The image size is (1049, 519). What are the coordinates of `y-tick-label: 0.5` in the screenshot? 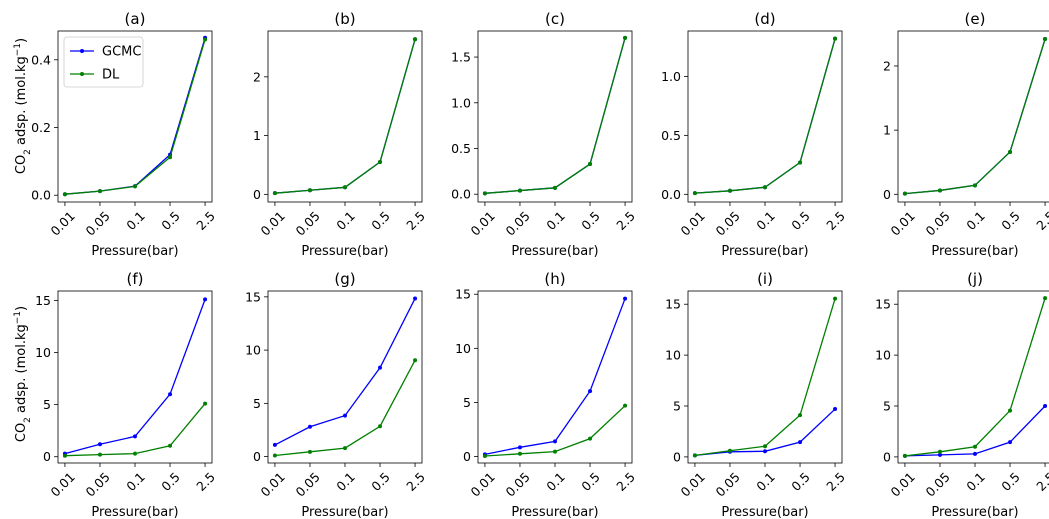 It's located at (461, 148).